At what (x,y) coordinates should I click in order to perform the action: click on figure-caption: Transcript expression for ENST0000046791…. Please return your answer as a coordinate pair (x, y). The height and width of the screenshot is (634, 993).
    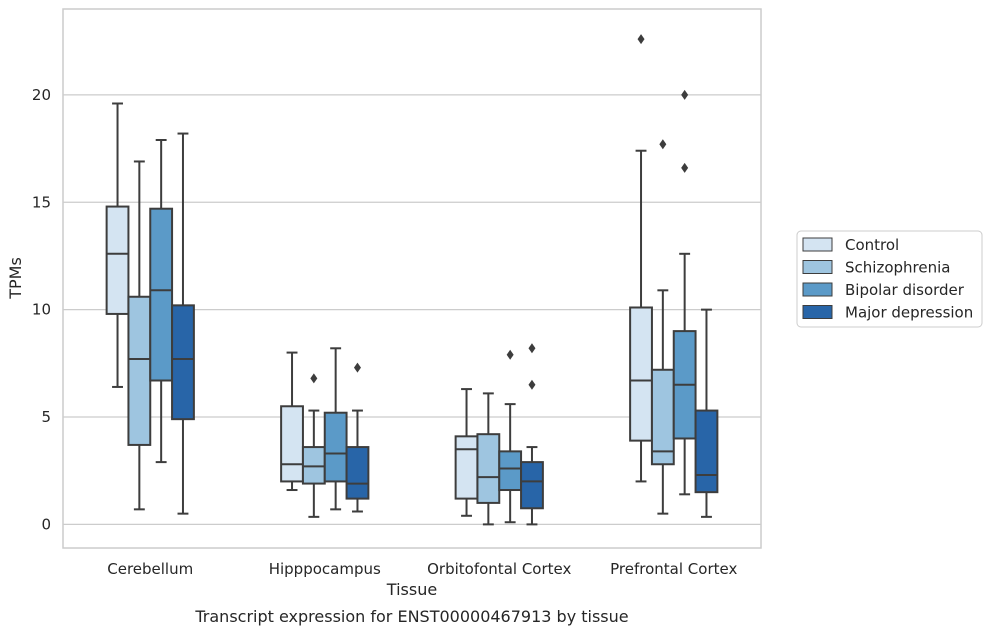
    Looking at the image, I should click on (411, 616).